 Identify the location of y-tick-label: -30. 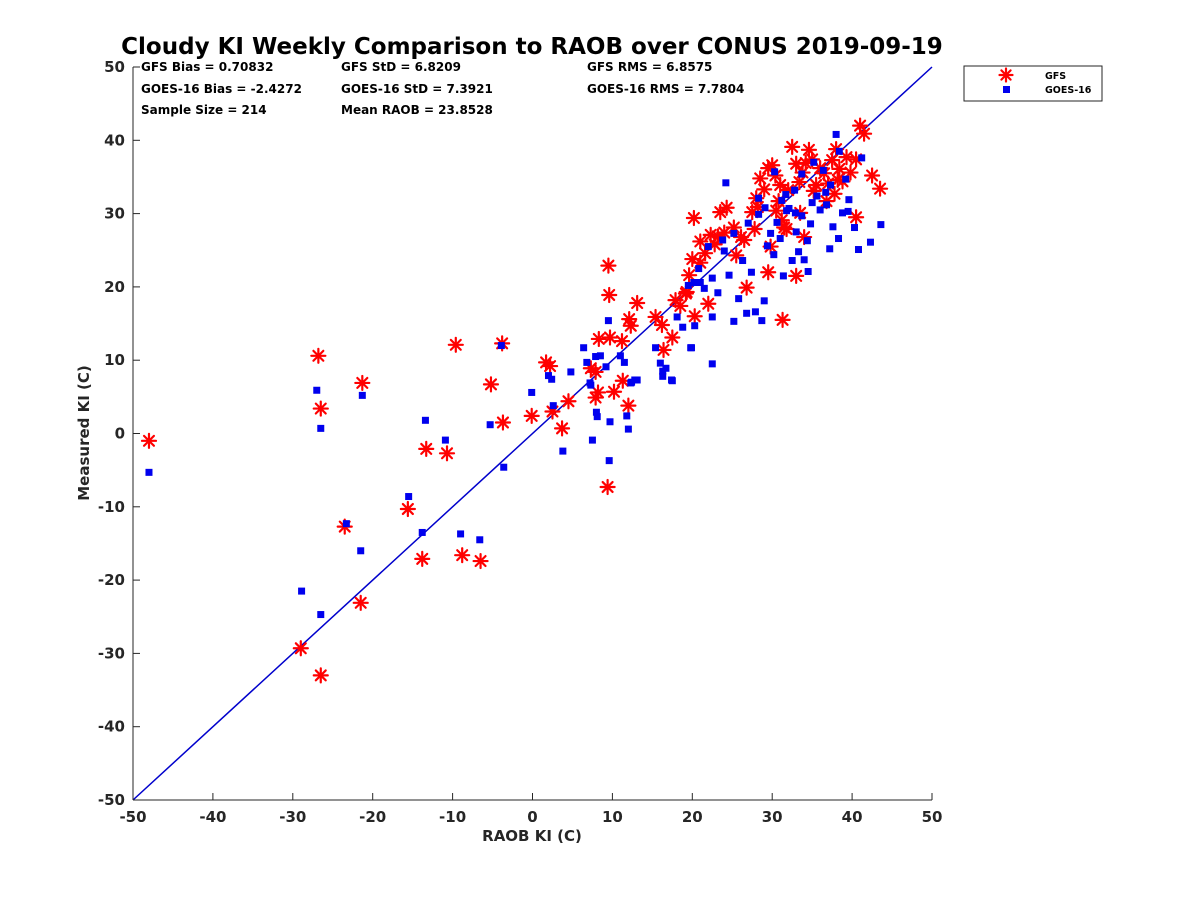
(111, 653).